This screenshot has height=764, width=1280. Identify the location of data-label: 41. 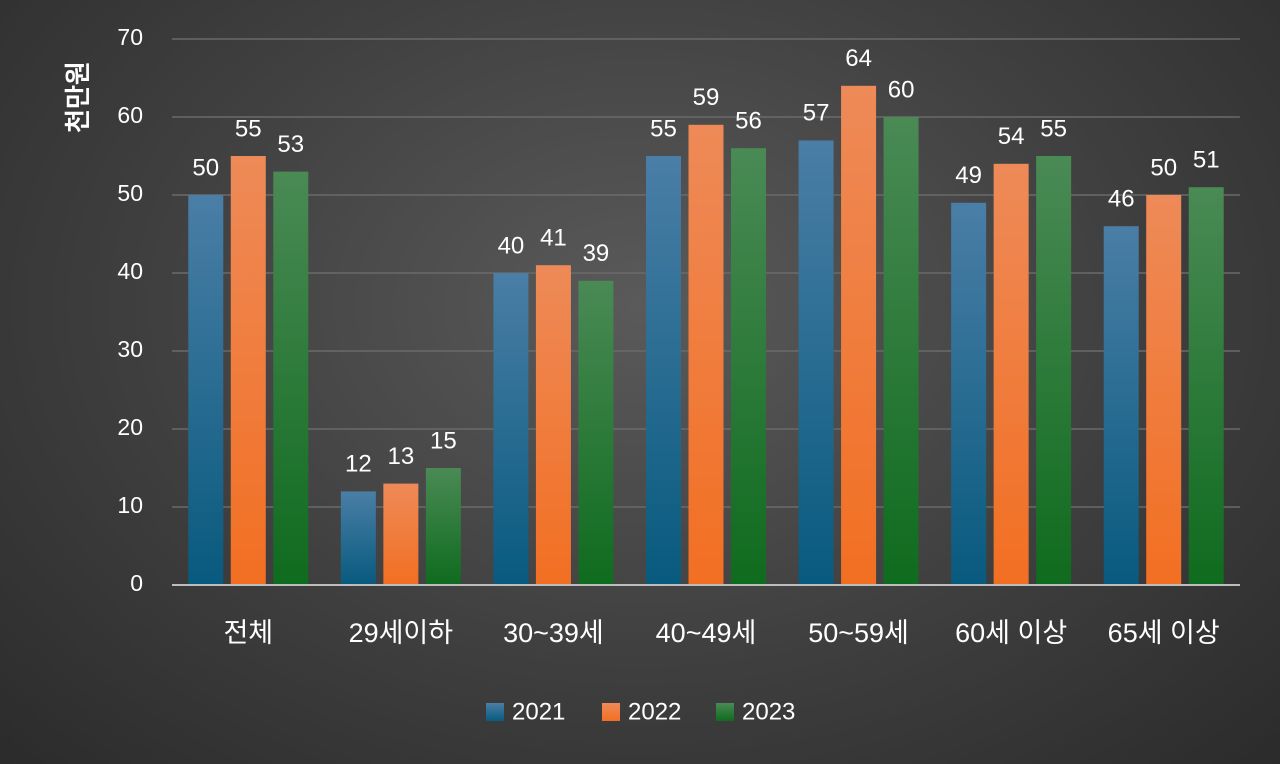
(553, 238).